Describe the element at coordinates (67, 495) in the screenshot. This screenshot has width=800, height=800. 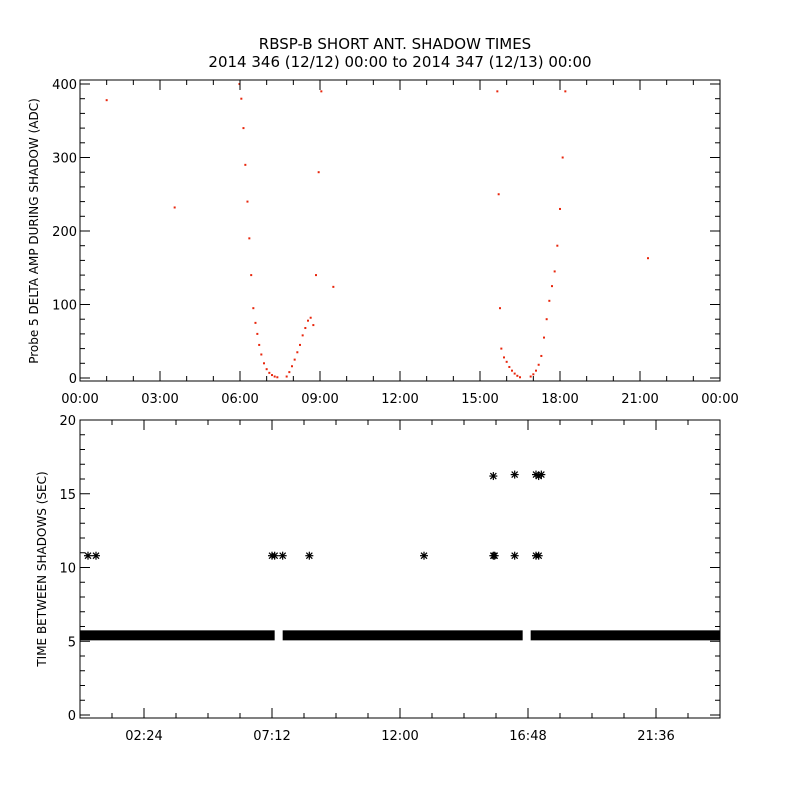
I see `bottom-ytick-label: 15` at that location.